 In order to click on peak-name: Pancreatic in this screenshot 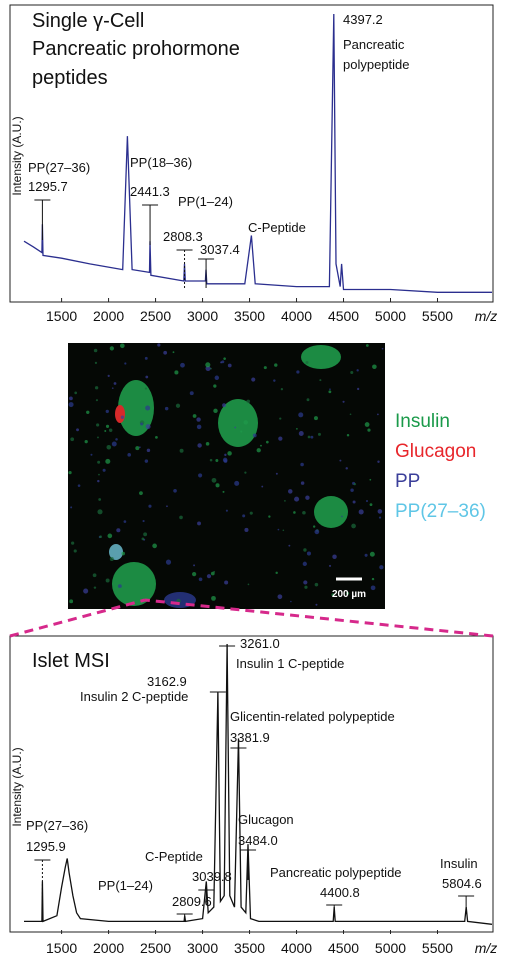, I will do `click(374, 44)`.